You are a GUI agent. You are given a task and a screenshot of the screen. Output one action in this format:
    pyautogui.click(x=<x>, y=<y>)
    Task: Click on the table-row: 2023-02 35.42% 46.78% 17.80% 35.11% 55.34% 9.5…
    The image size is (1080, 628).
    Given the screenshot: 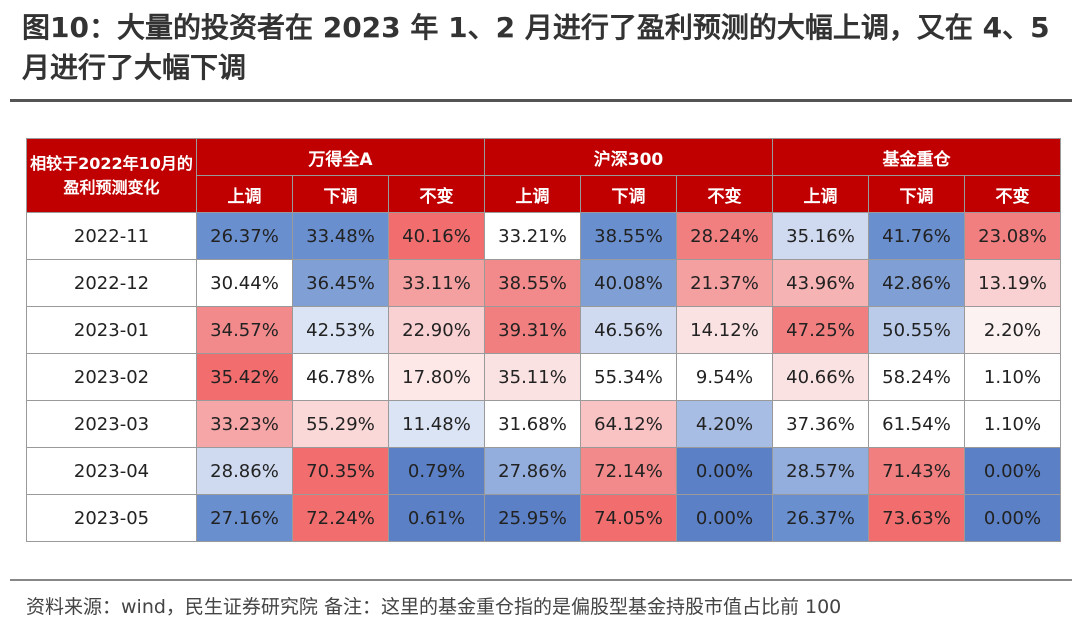 What is the action you would take?
    pyautogui.click(x=543, y=377)
    